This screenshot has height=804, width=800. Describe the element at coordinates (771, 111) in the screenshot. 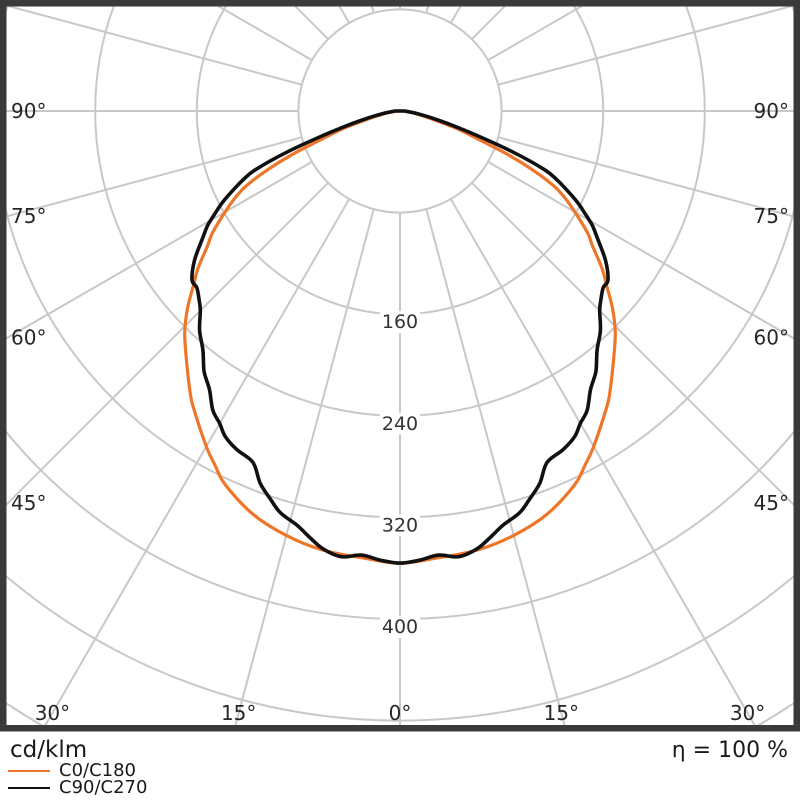

I see `angle-label-right-90: 90°` at that location.